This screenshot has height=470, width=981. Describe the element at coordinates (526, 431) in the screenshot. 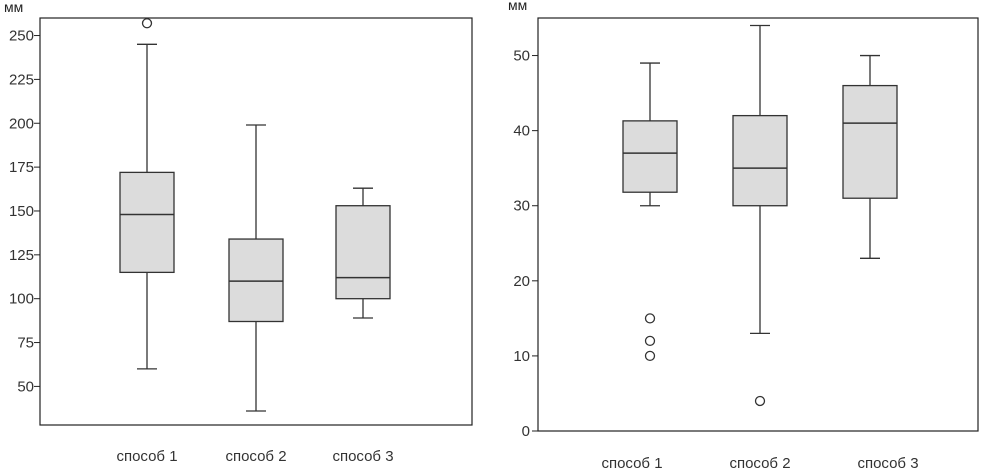

I see `right-ytick-label-0: 0` at that location.